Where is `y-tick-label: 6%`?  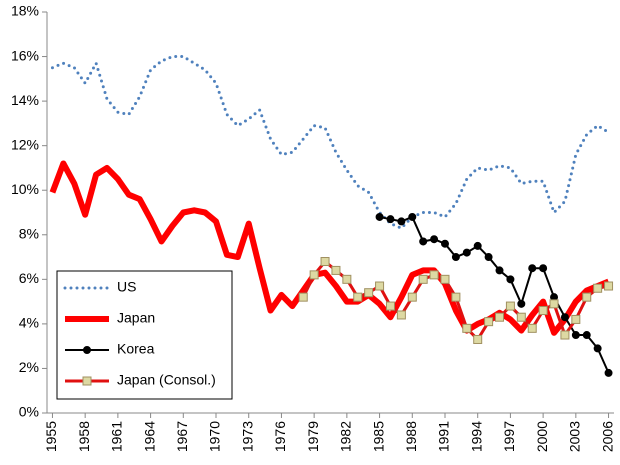
y-tick-label: 6% is located at coordinates (29, 278).